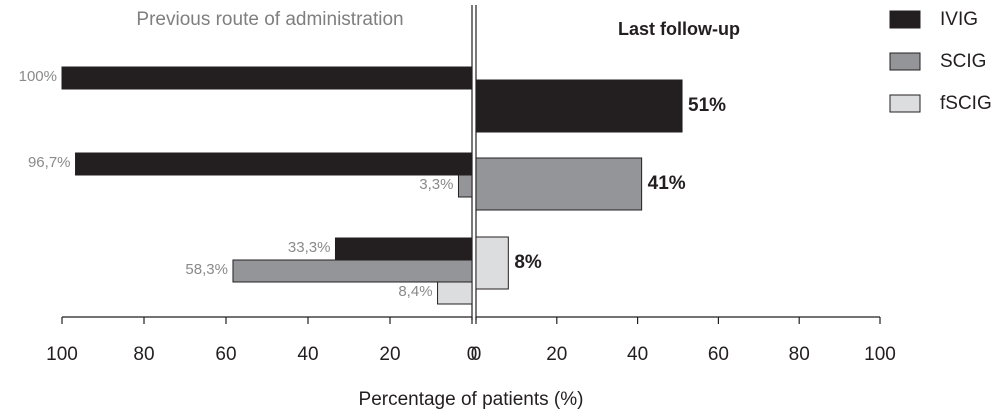 Image resolution: width=1006 pixels, height=411 pixels. Describe the element at coordinates (415, 291) in the screenshot. I see `value-label: 8,4%` at that location.